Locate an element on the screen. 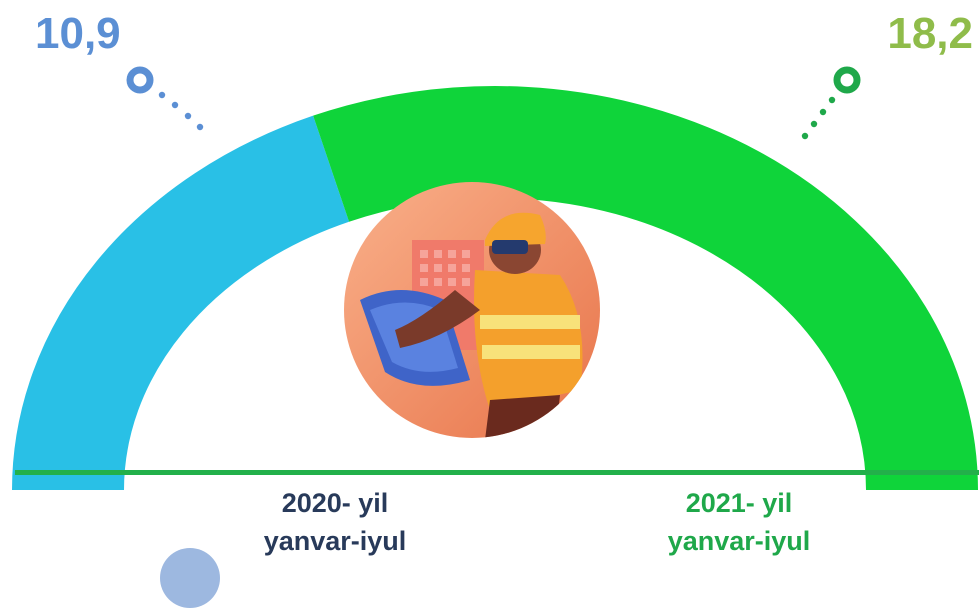 The height and width of the screenshot is (608, 979). category-label-2021: 2021- yil yanvar-iyul is located at coordinates (739, 522).